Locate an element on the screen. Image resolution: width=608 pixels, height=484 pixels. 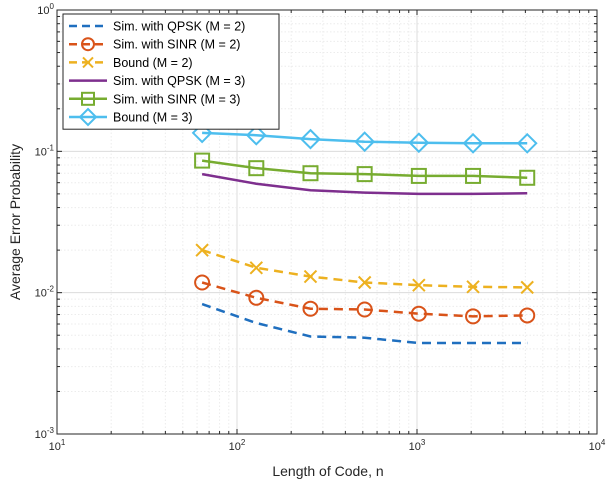
y-axis-label: Average Error Probability is located at coordinates (15, 222).